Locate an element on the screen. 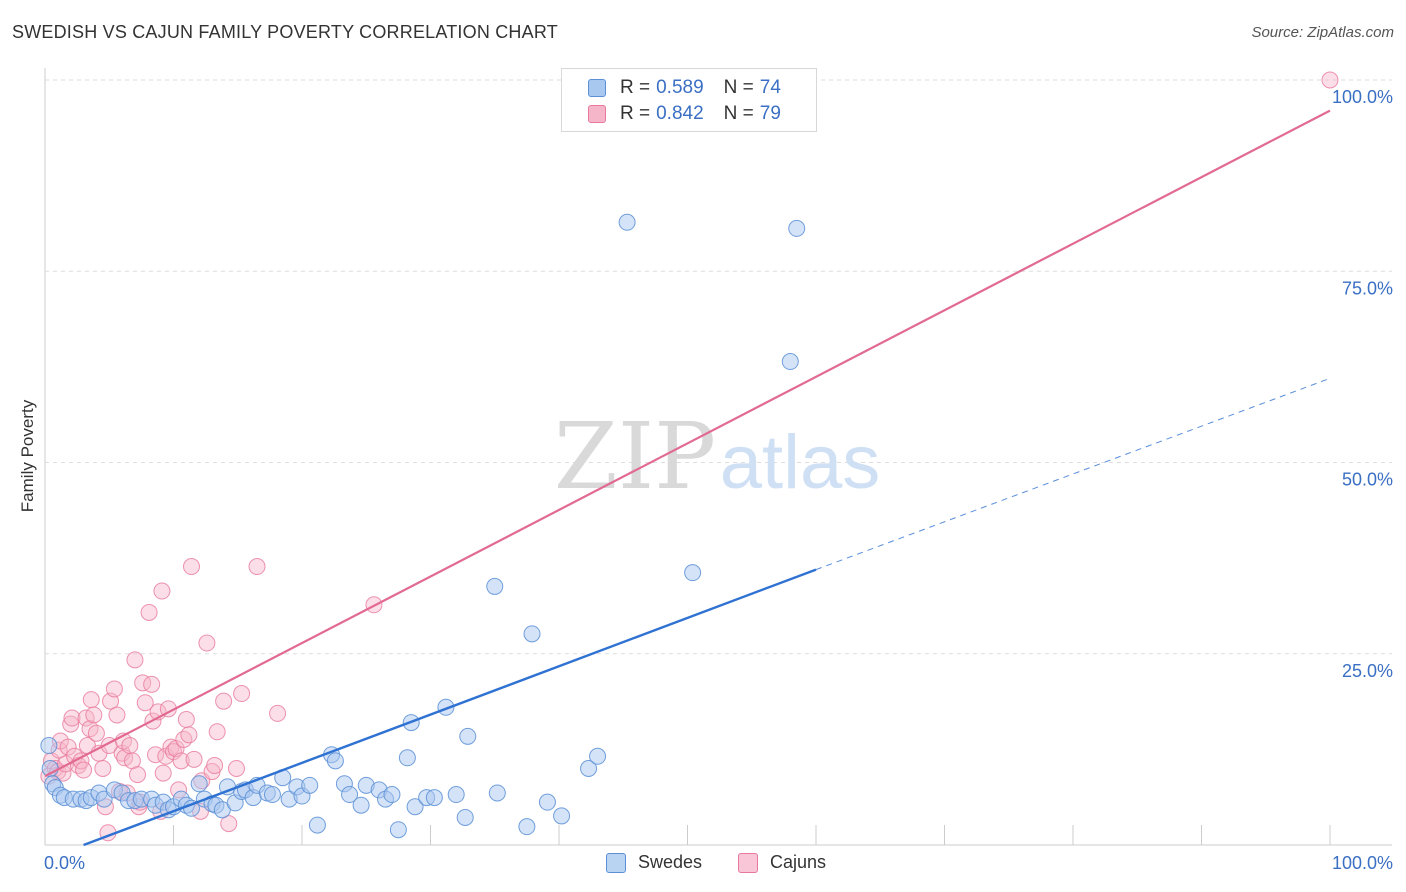  watermark-zip: ZIP is located at coordinates (635, 456).